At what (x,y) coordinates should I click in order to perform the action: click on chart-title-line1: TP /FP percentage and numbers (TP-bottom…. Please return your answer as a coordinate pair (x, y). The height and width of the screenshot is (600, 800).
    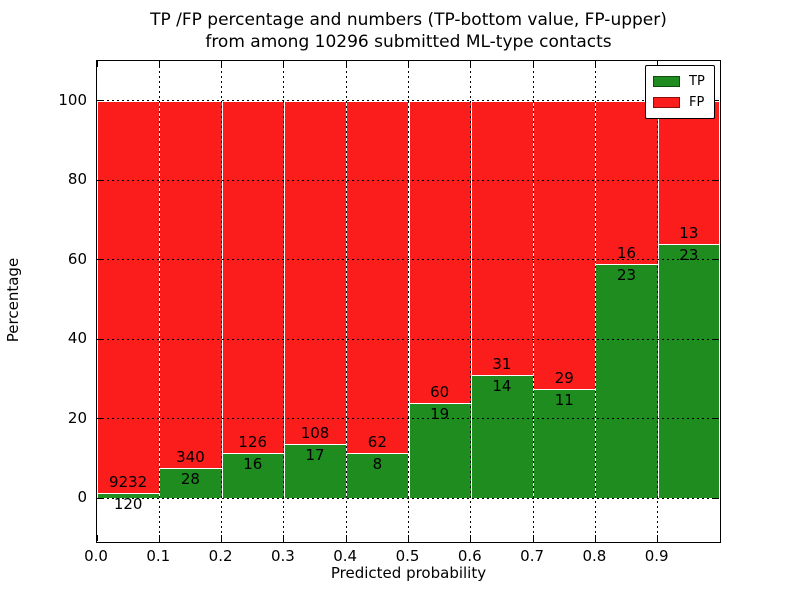
    Looking at the image, I should click on (408, 20).